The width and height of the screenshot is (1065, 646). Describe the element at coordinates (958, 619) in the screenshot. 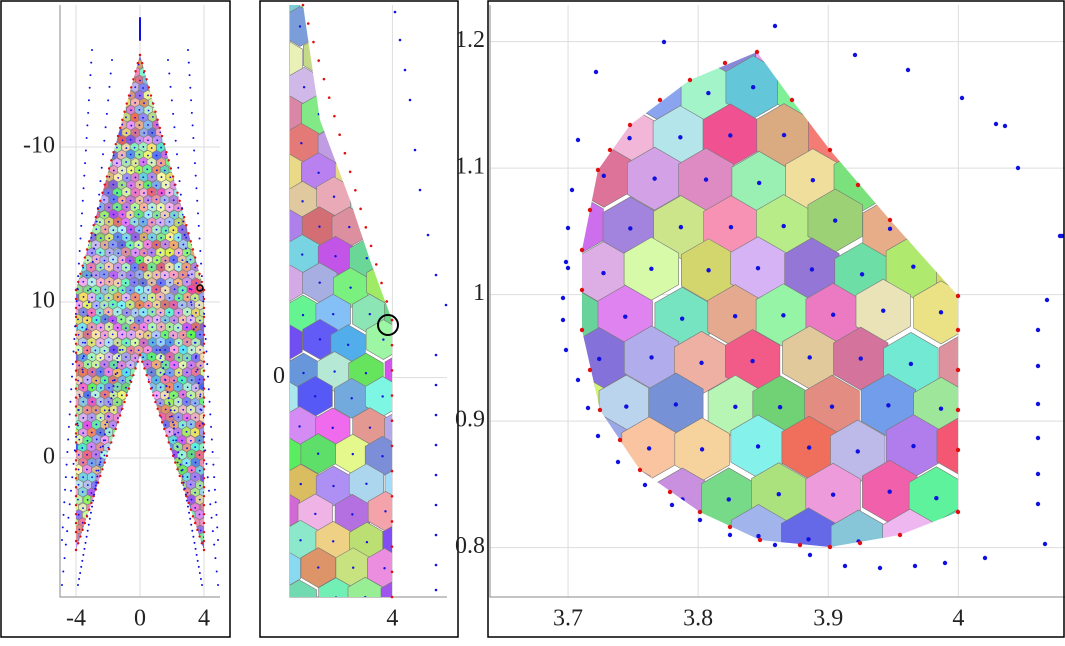

I see `x-tick-label: 4` at that location.